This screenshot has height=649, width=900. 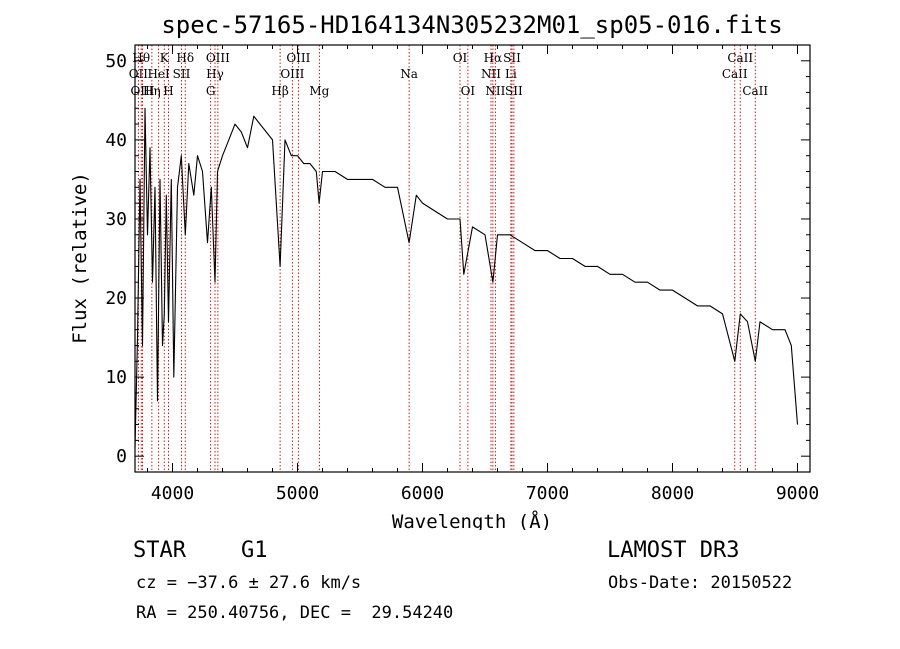 I want to click on line-label: Hα, so click(x=493, y=58).